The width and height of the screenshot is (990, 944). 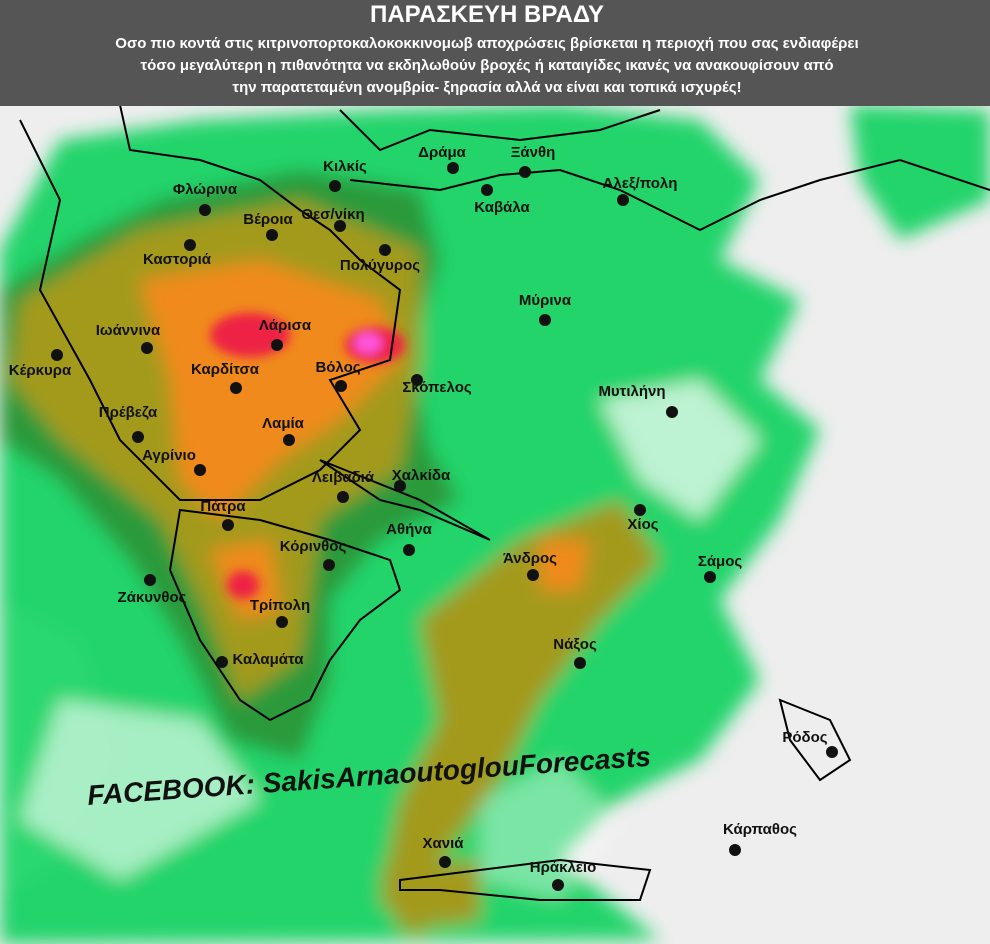 I want to click on city-label: Καρδίτσα, so click(x=225, y=369).